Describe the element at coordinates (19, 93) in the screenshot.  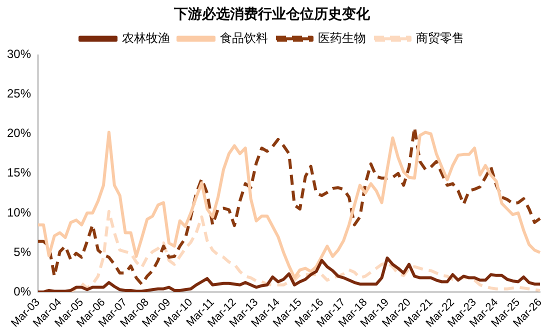
I see `y-tick-label: 25%` at that location.